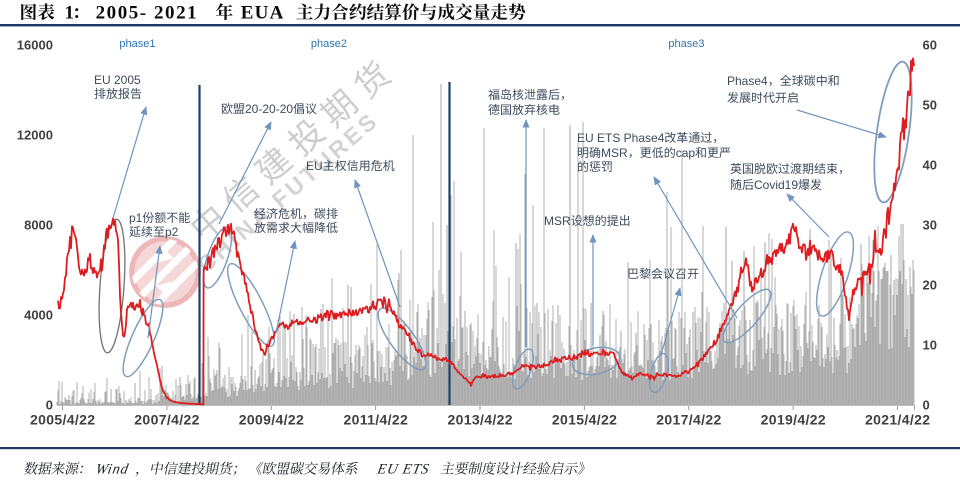 The image size is (960, 493). What do you see at coordinates (147, 13) in the screenshot?
I see `svg-text: 2005- 2021` at bounding box center [147, 13].